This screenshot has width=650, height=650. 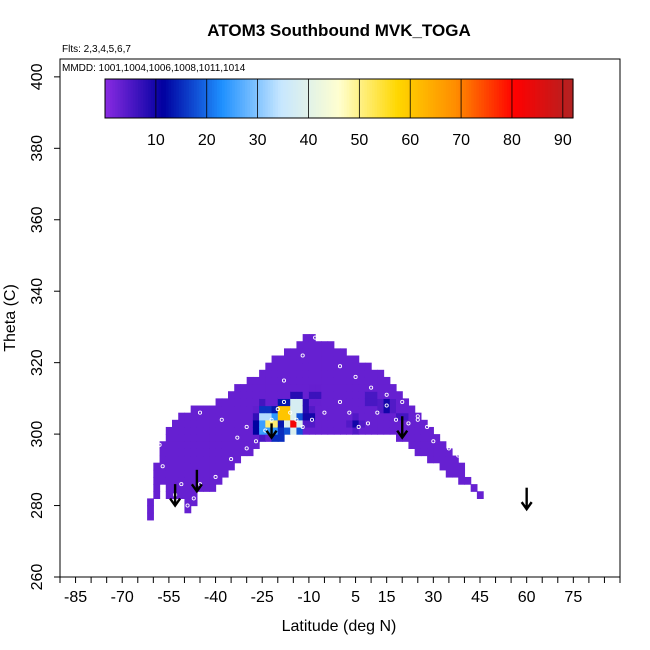 What do you see at coordinates (37, 577) in the screenshot?
I see `y-tick-label: 260` at bounding box center [37, 577].